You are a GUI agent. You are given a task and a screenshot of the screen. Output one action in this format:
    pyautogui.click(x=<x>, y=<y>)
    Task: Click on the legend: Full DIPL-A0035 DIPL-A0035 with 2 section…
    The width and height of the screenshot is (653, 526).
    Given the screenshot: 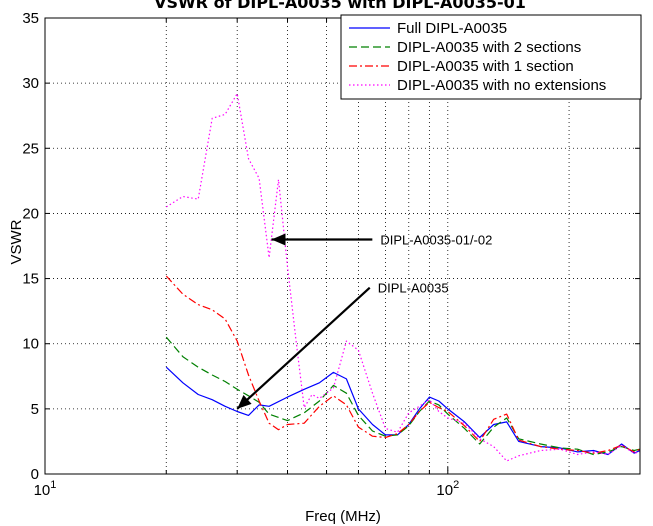 What is the action you would take?
    pyautogui.click(x=491, y=57)
    